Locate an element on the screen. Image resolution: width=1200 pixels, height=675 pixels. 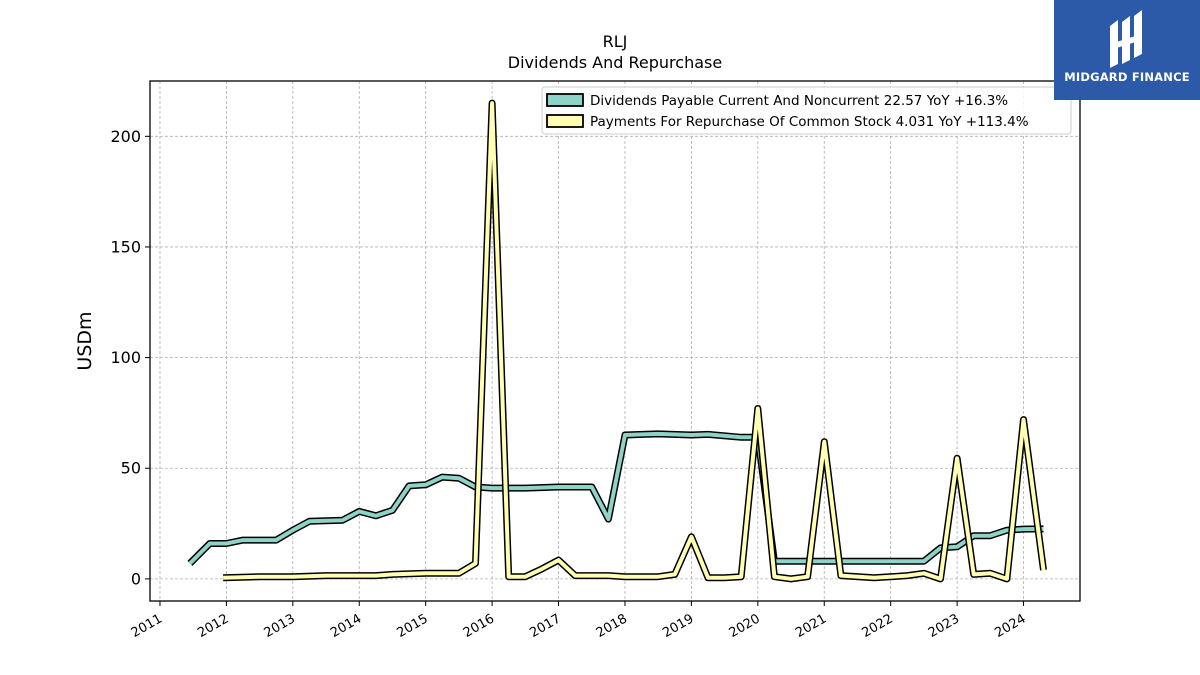
logo-text: MIDGARD FINANCE is located at coordinates (1127, 77).